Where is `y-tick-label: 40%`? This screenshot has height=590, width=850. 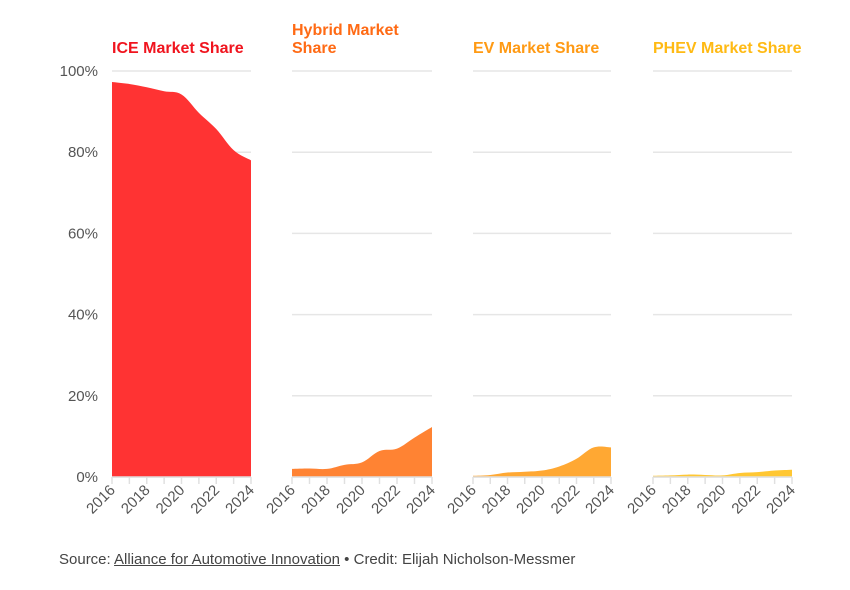
y-tick-label: 40% is located at coordinates (83, 315).